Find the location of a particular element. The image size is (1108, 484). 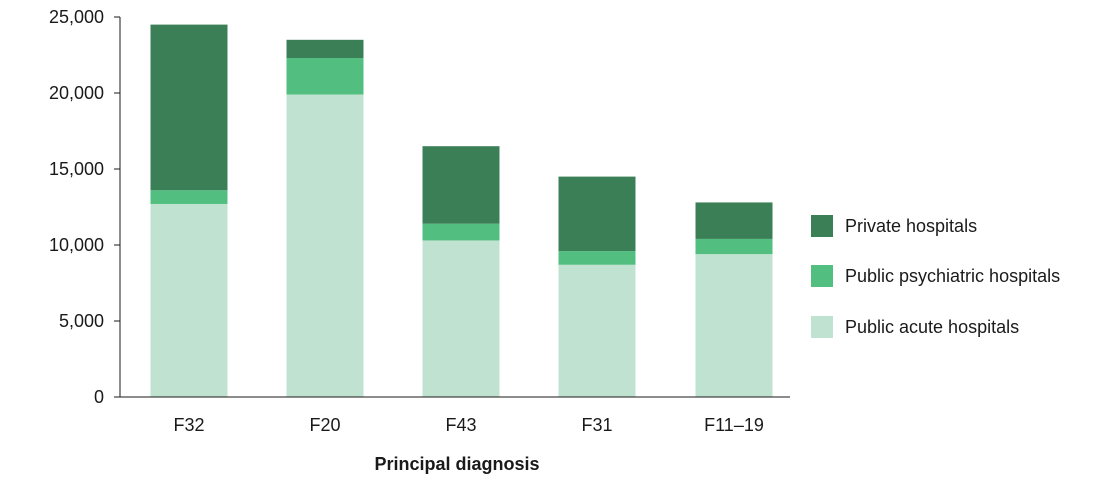

legend-label: Private hospitals is located at coordinates (911, 226).